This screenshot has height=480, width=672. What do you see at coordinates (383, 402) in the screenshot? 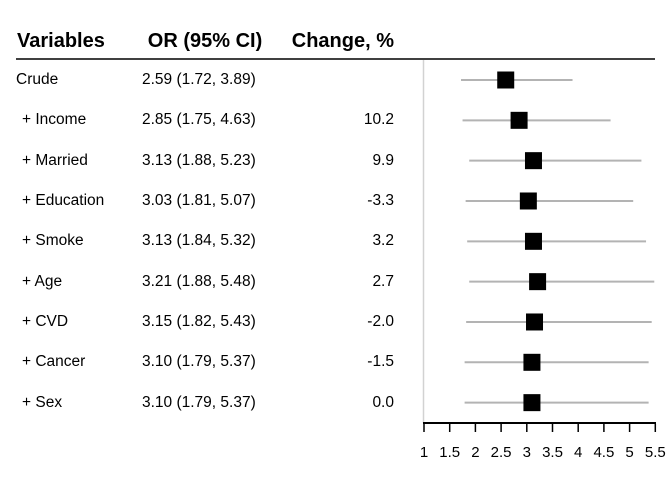
I see `change-value: 0.0` at bounding box center [383, 402].